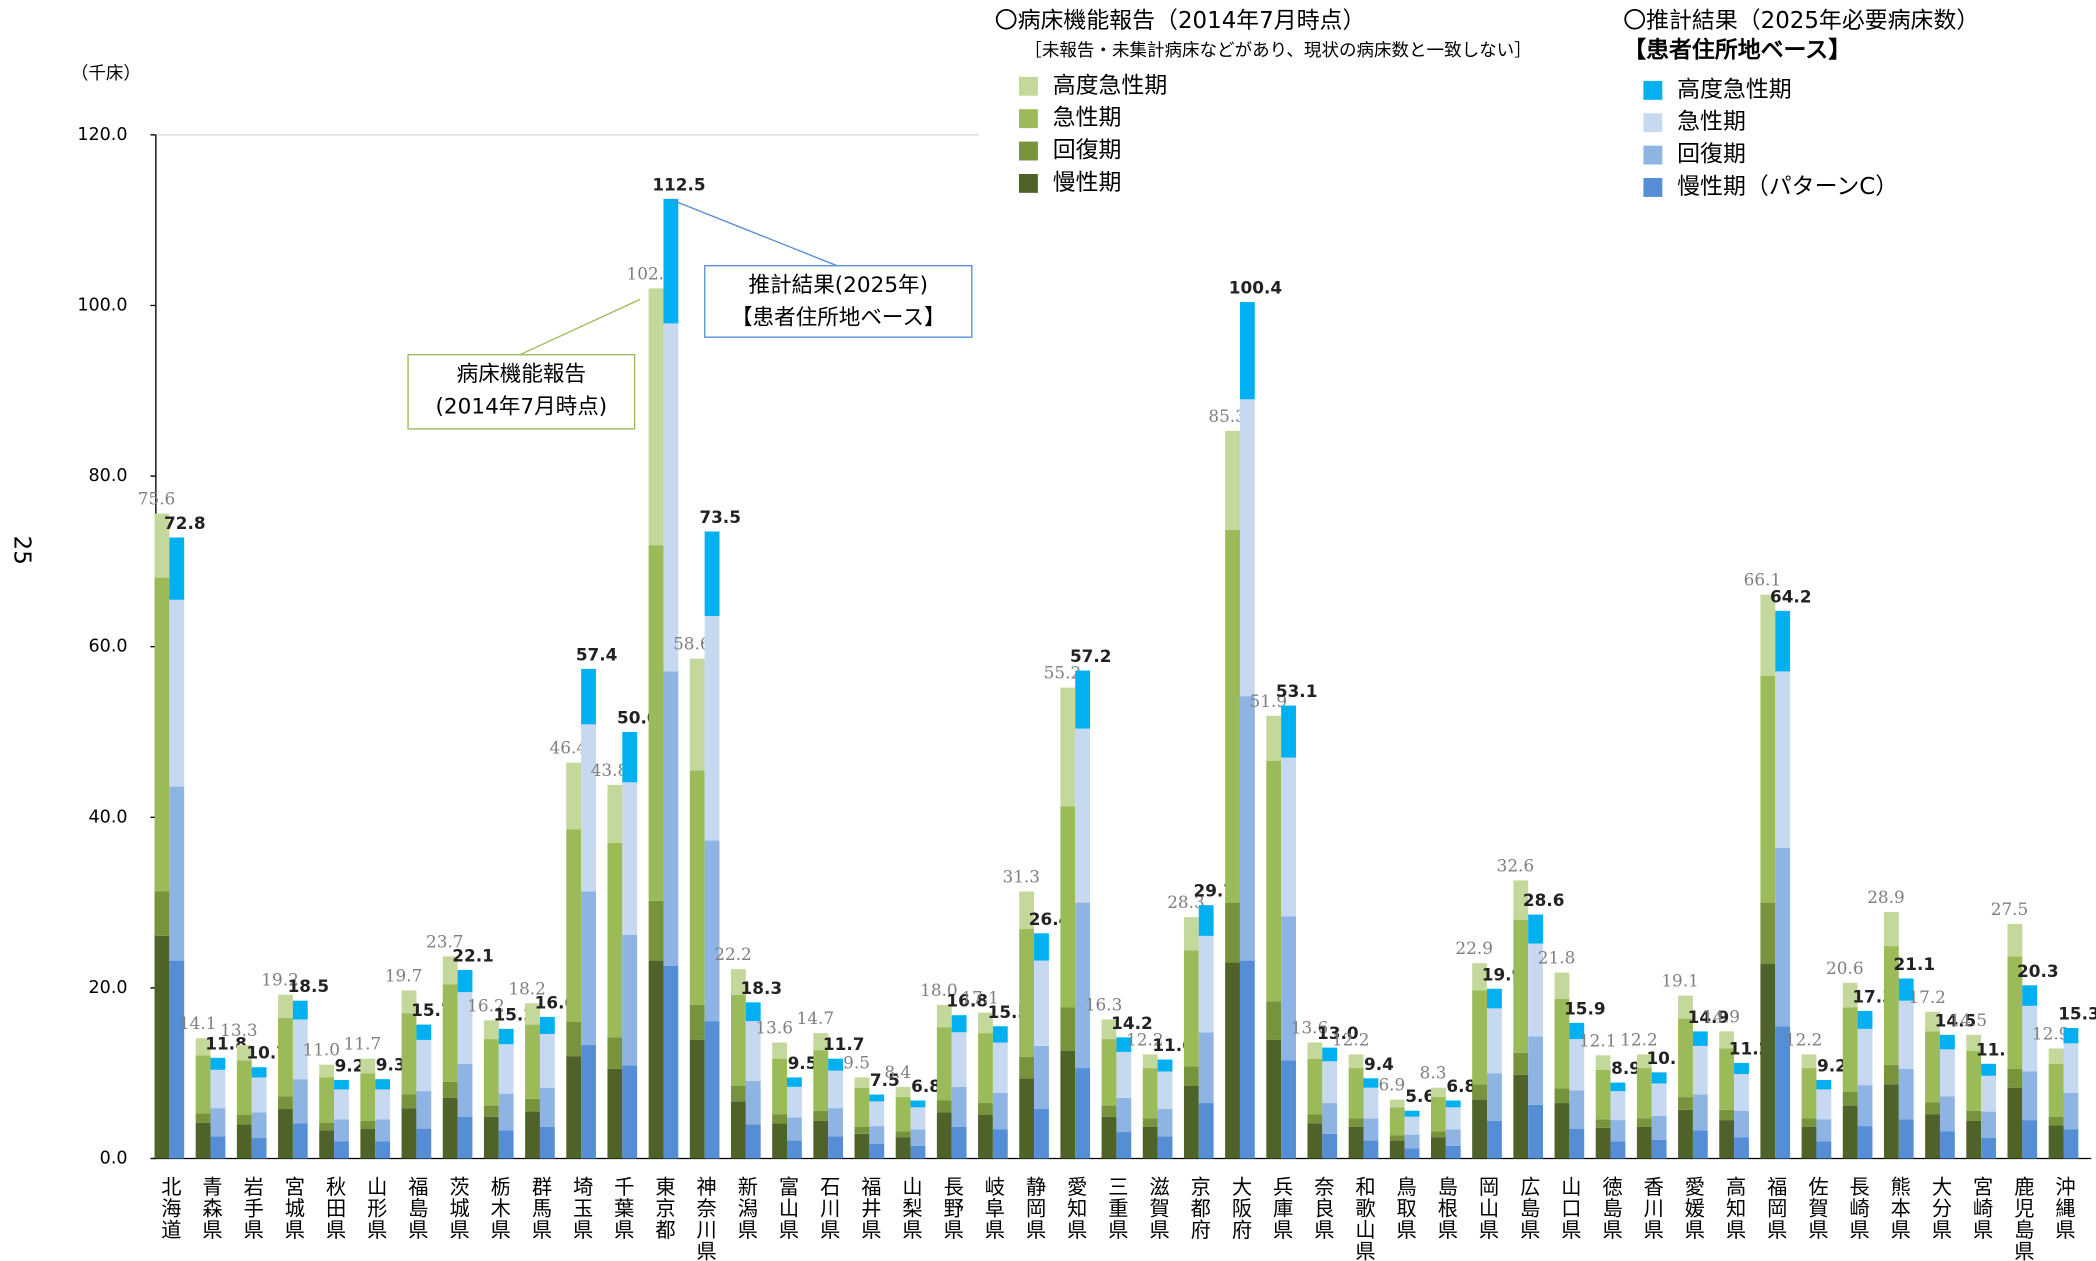  What do you see at coordinates (1763, 580) in the screenshot?
I see `total-label: 66.1` at bounding box center [1763, 580].